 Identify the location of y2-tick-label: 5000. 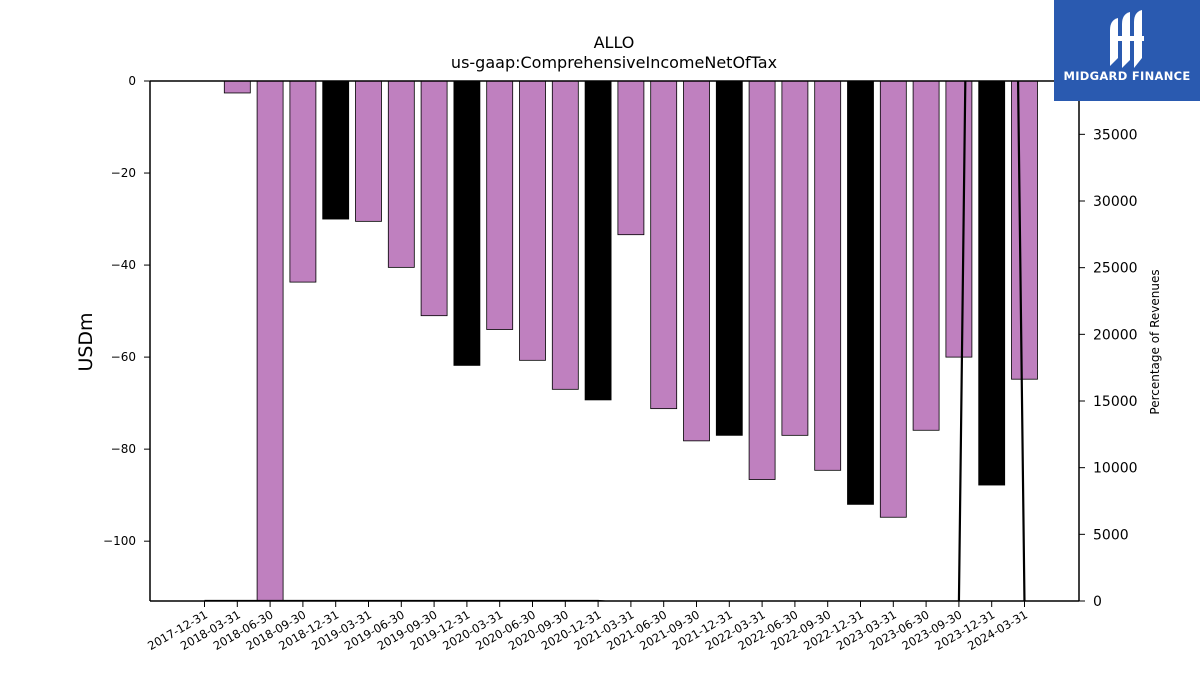
(1111, 535).